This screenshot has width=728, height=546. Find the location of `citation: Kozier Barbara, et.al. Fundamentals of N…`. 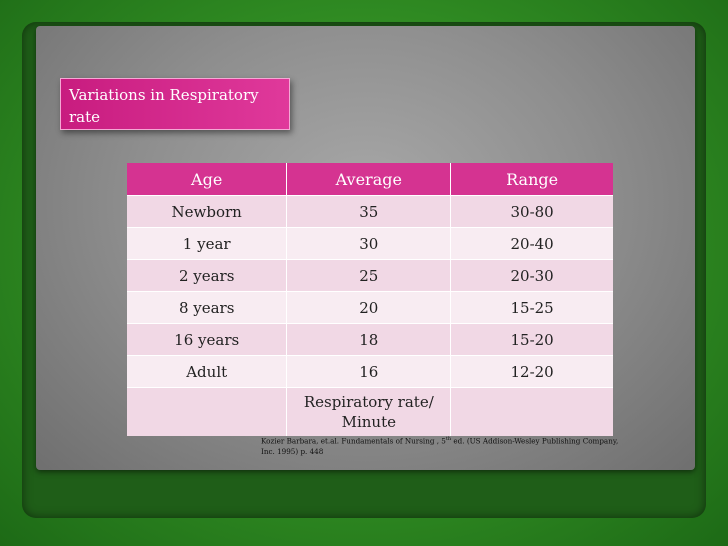

citation: Kozier Barbara, et.al. Fundamentals of N… is located at coordinates (441, 445).